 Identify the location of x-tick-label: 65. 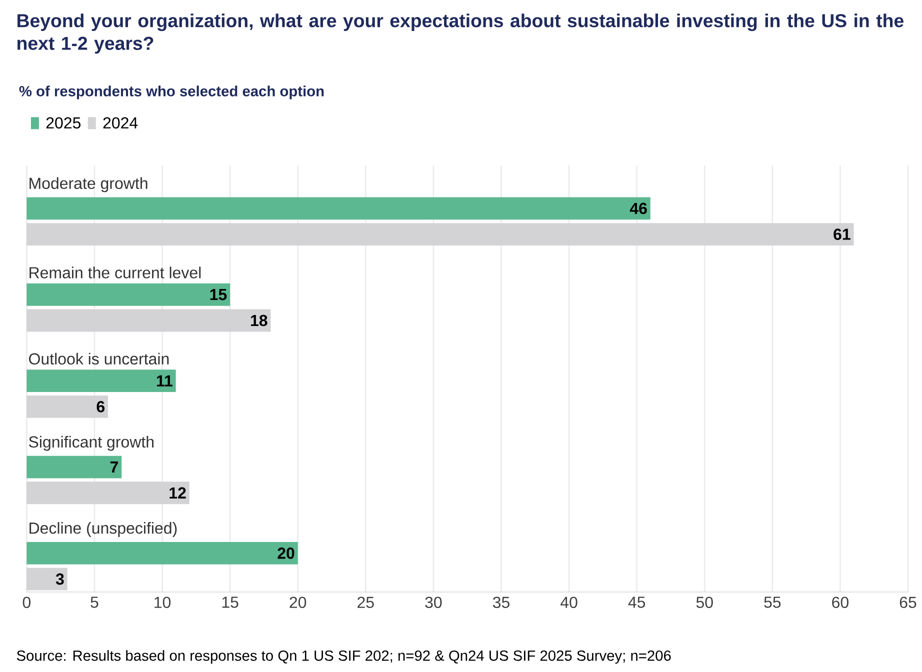
(908, 602).